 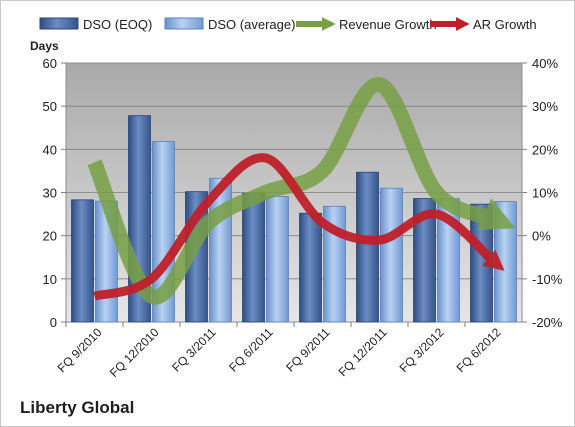 I want to click on company-caption: Liberty Global, so click(x=77, y=407).